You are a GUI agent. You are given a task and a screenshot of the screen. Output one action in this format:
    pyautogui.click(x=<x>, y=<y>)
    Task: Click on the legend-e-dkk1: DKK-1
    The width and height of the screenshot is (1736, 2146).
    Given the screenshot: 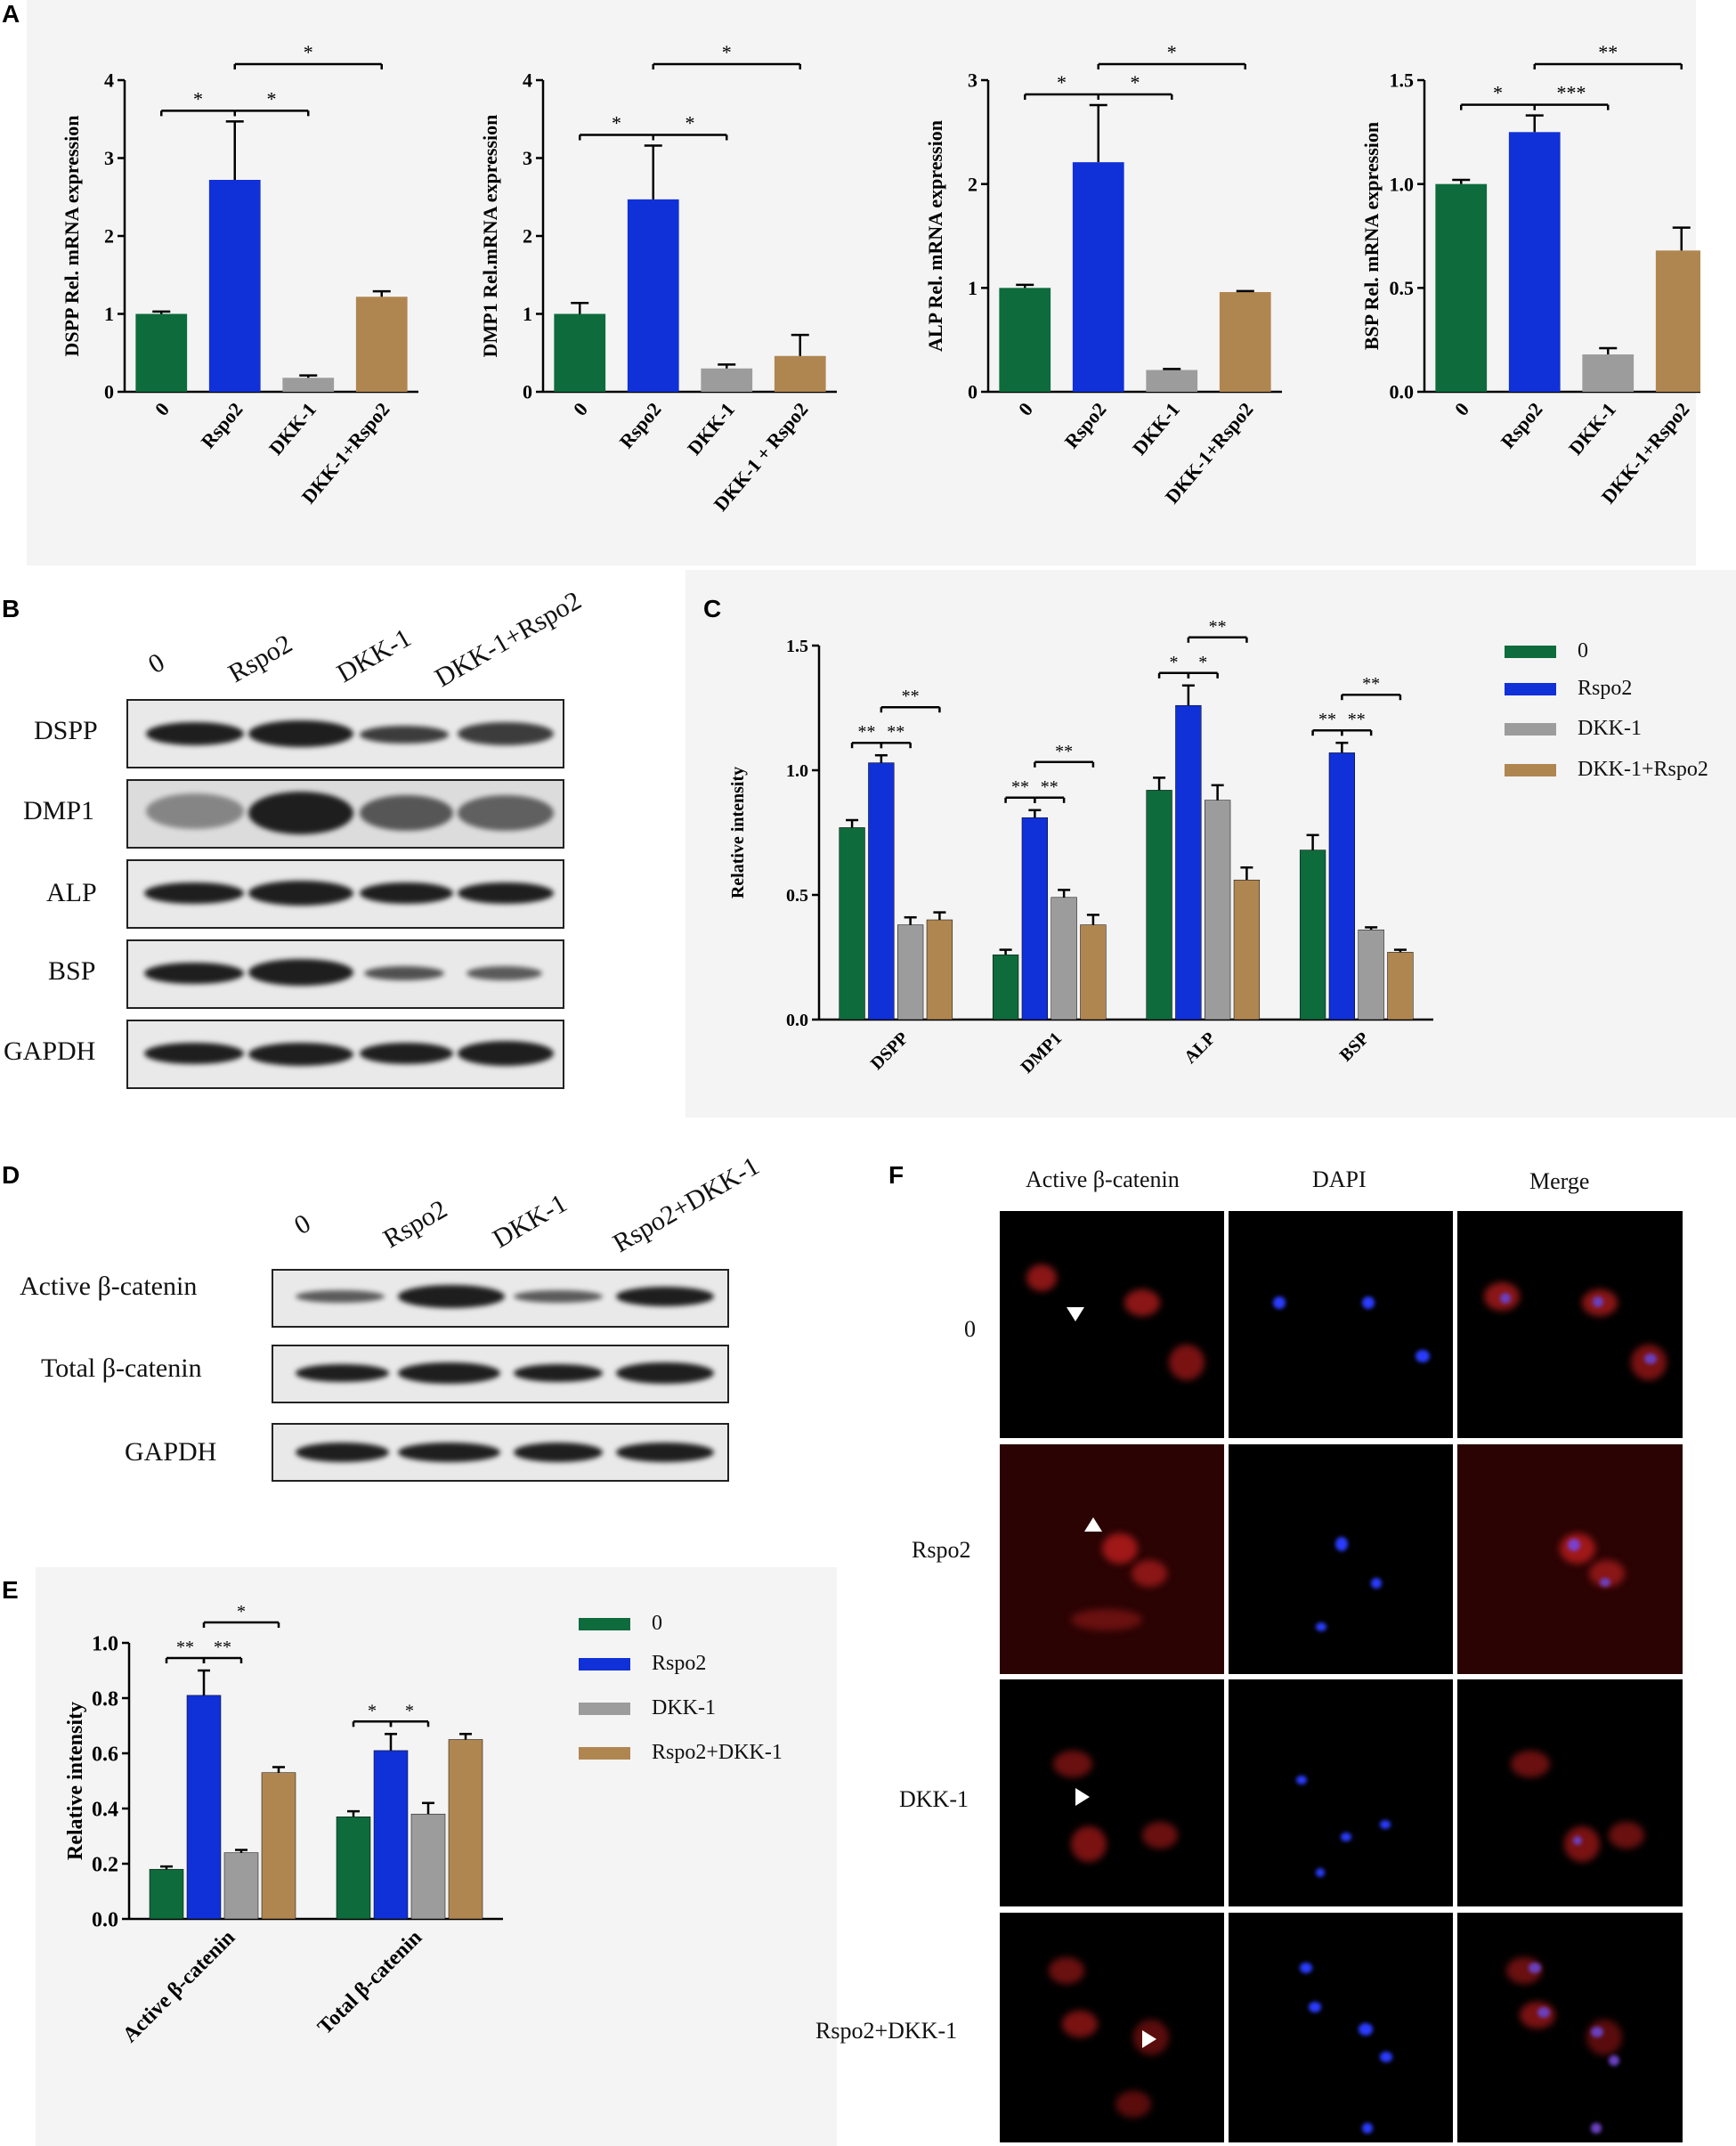 What is the action you would take?
    pyautogui.click(x=647, y=1708)
    